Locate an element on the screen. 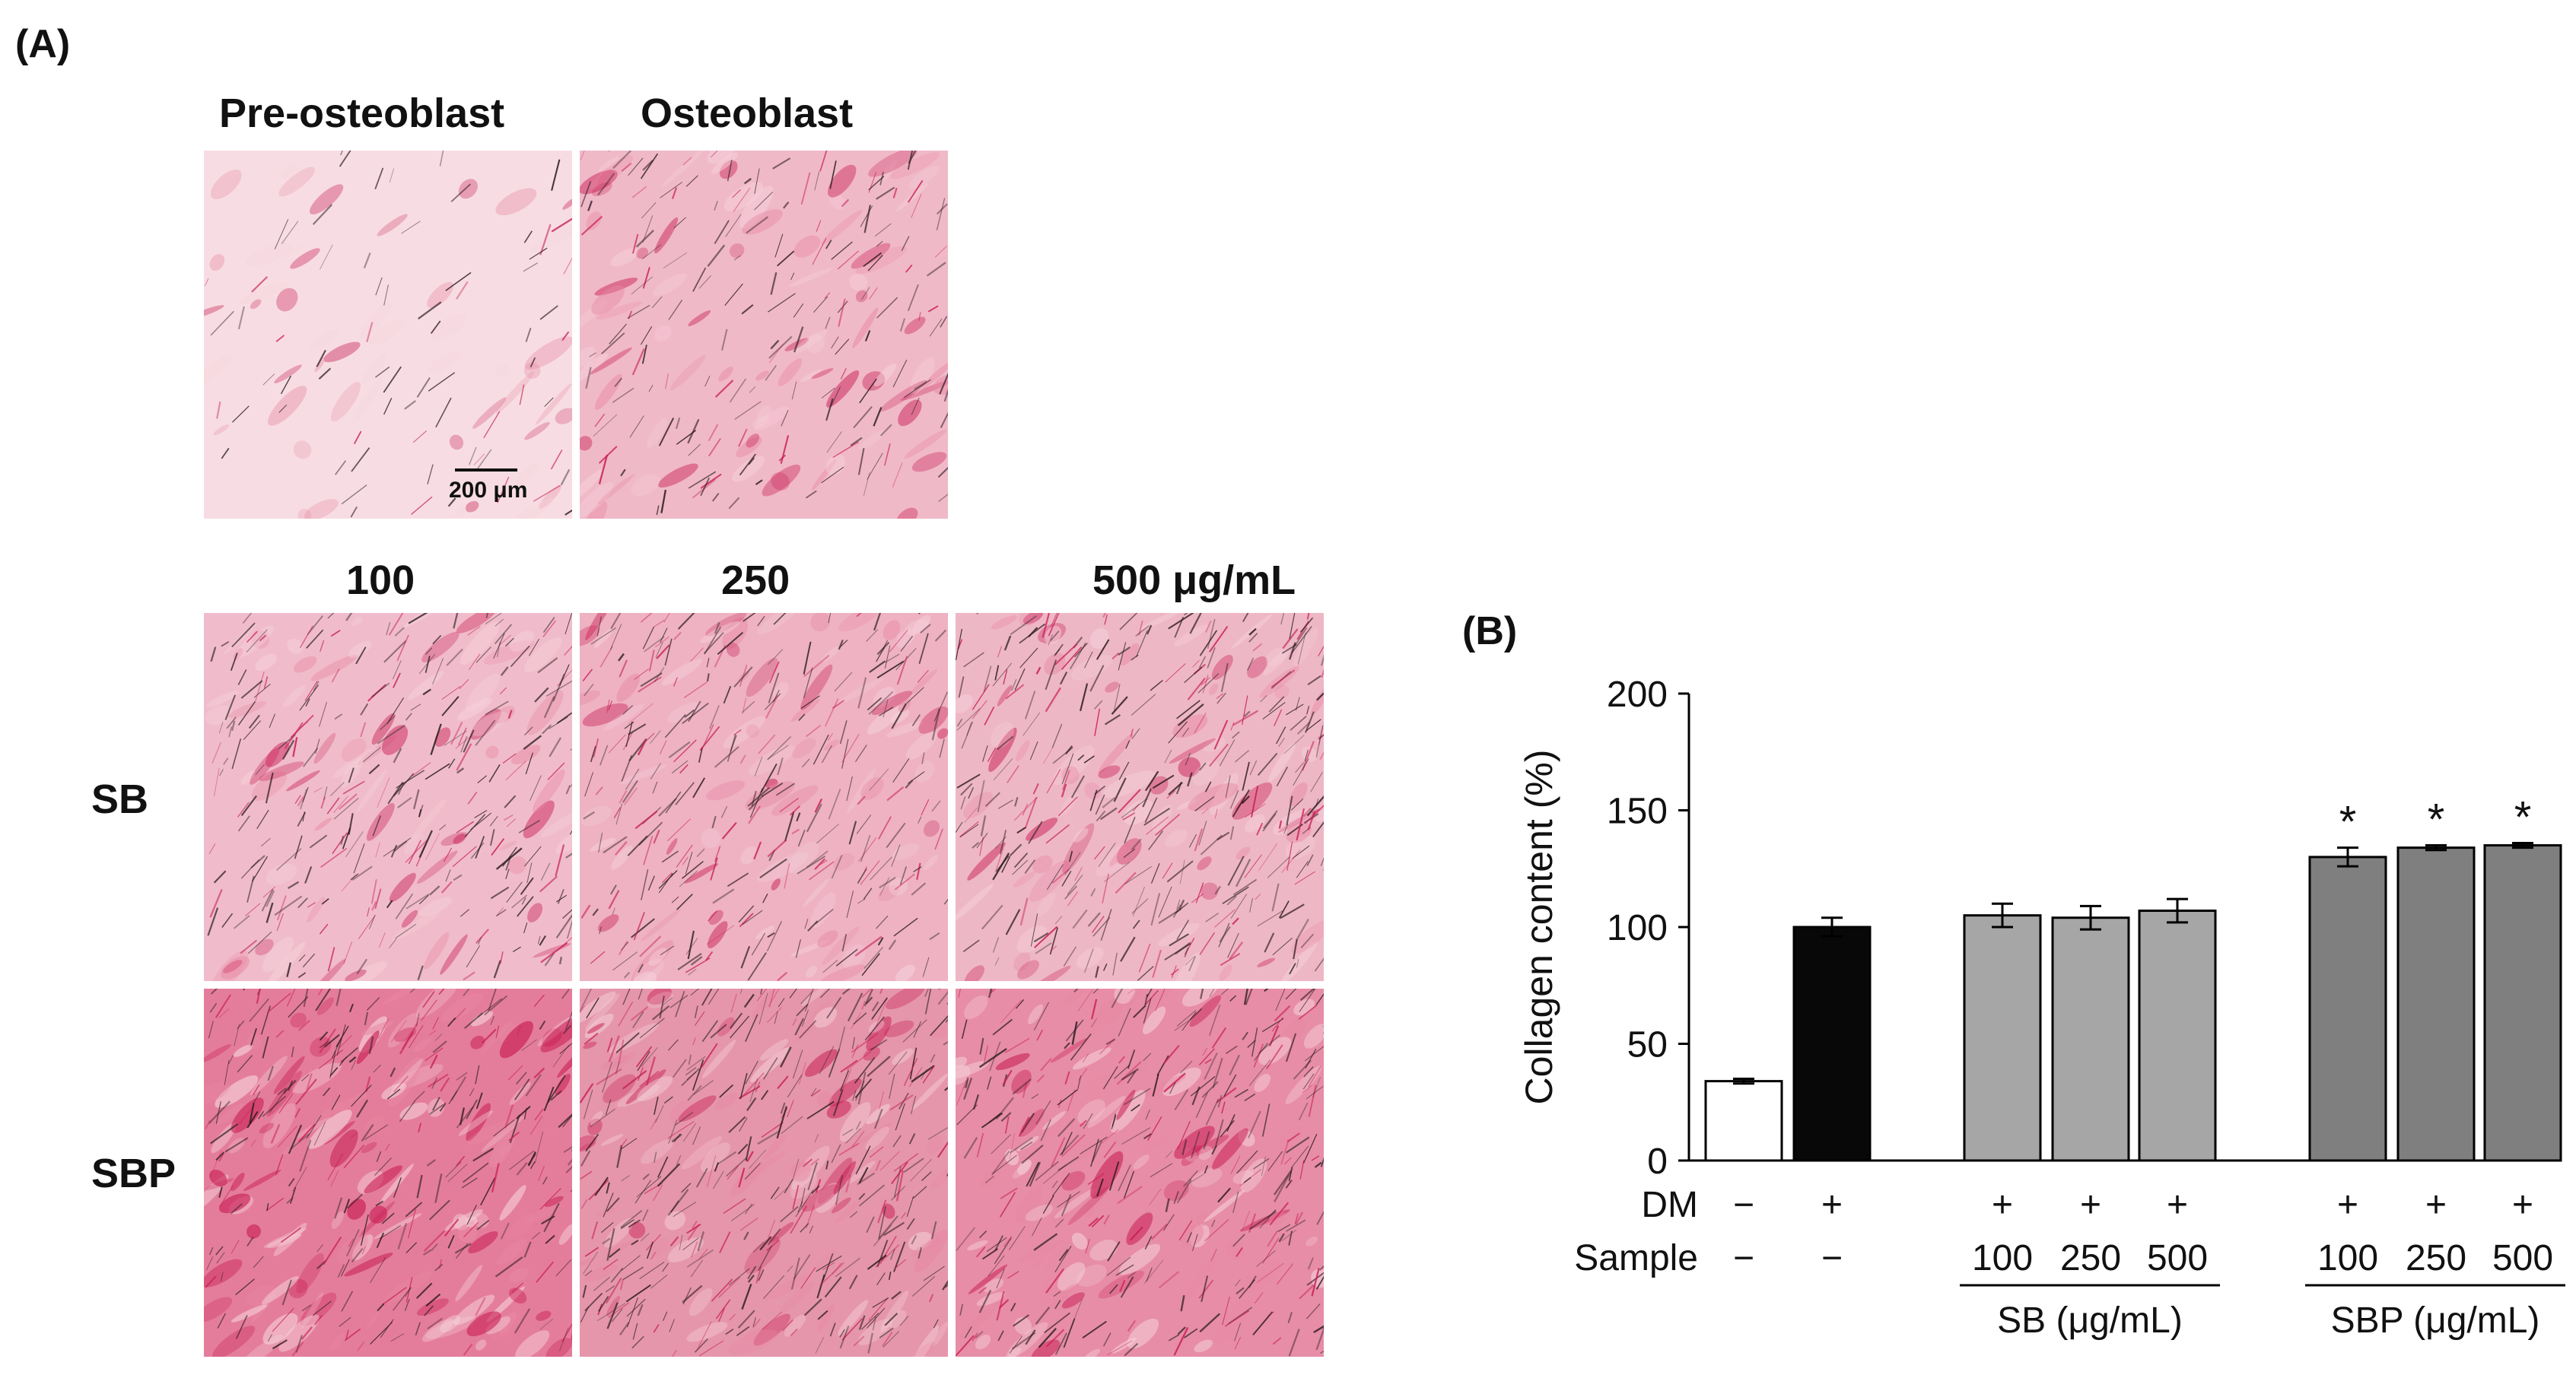 The image size is (2576, 1375). y-tick-label: 50 is located at coordinates (1648, 1045).